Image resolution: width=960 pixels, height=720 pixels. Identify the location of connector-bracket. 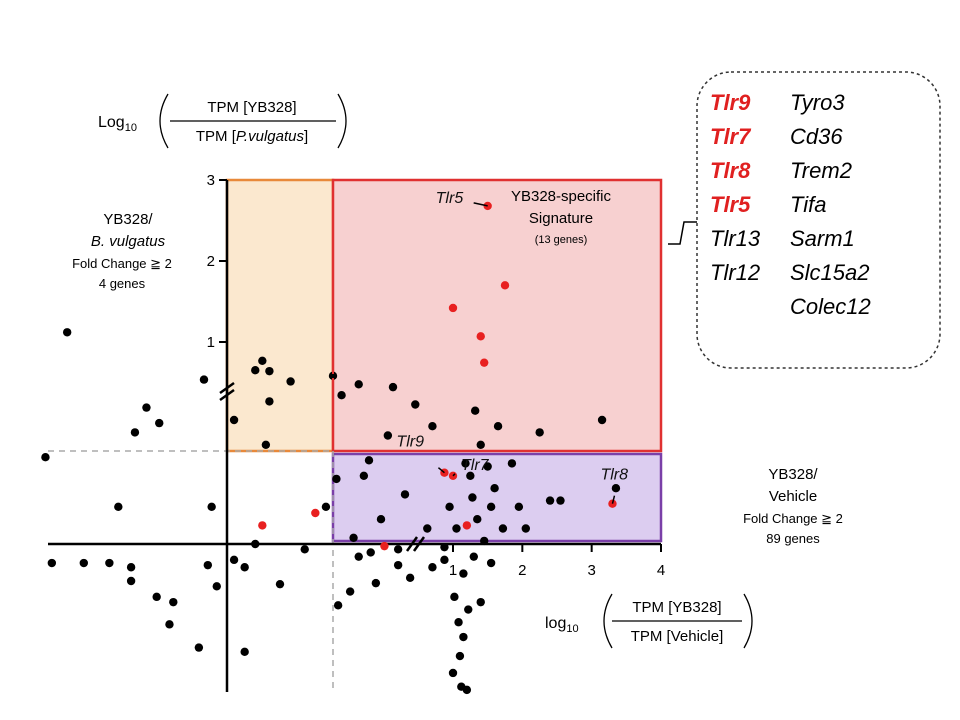
(682, 233).